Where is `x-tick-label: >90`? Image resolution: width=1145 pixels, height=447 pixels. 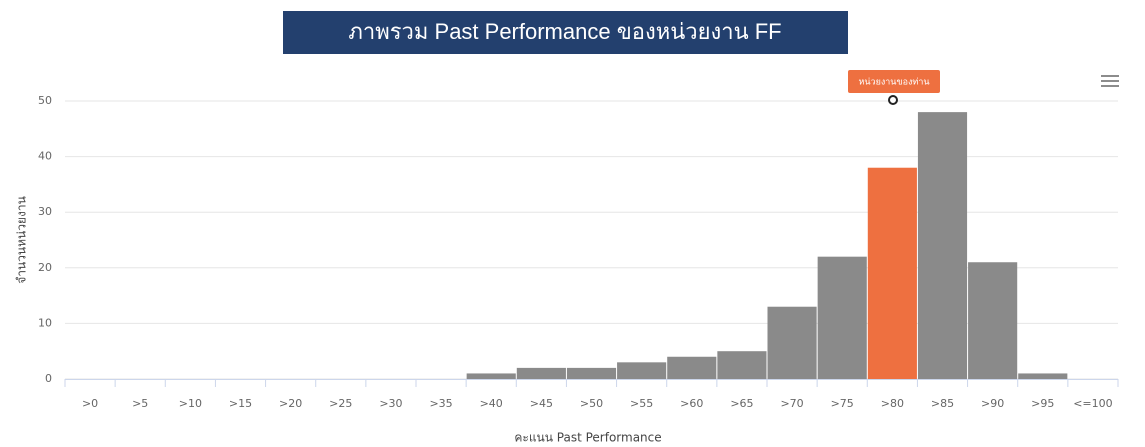 x-tick-label: >90 is located at coordinates (992, 403).